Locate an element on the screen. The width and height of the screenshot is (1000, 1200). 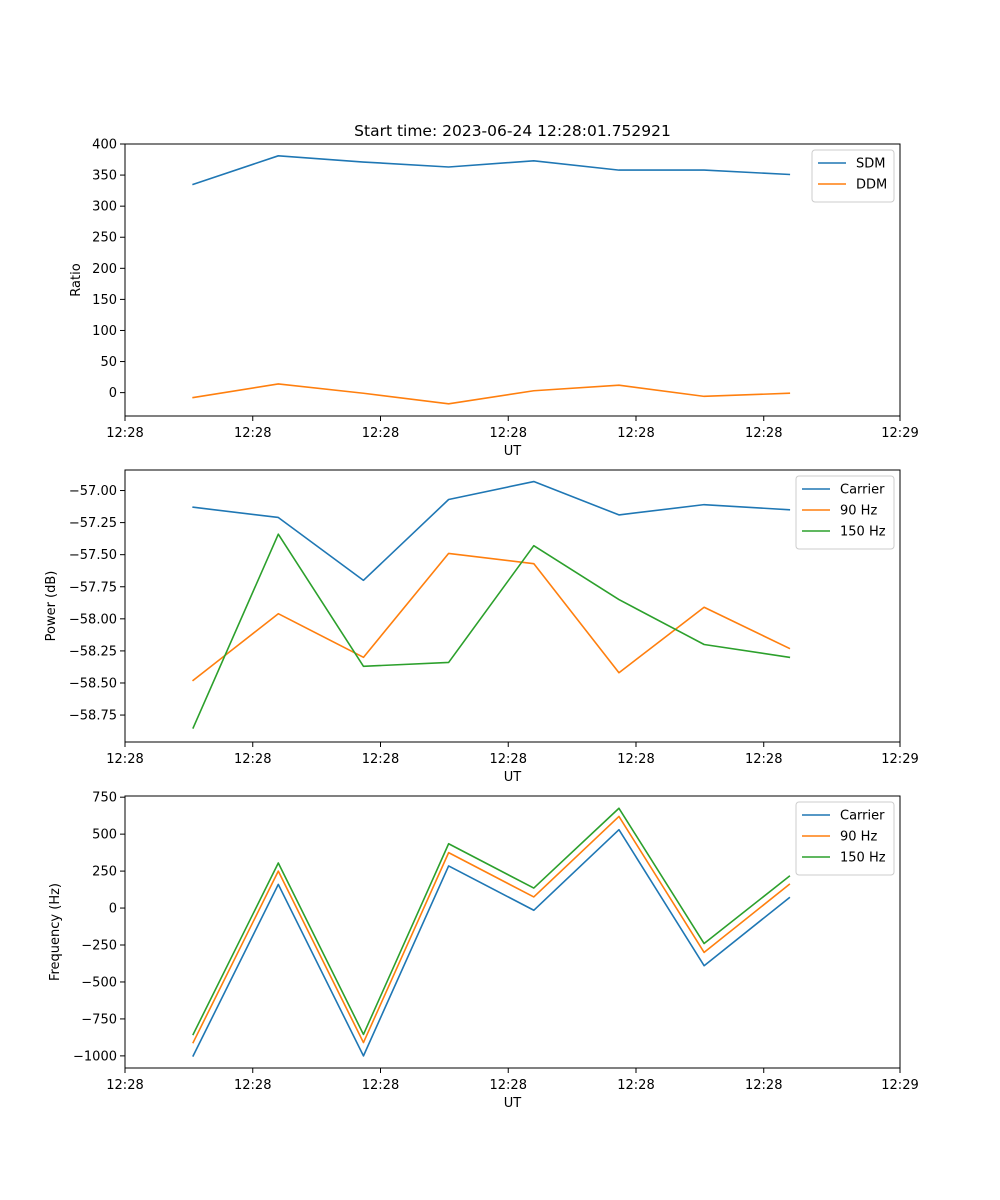
y-tick-label: 100 is located at coordinates (104, 331).